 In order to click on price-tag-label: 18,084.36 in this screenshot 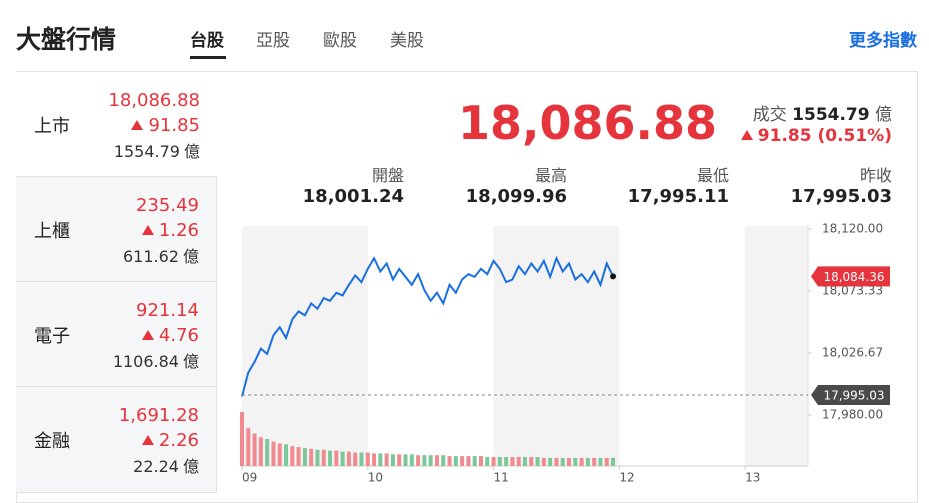, I will do `click(853, 277)`.